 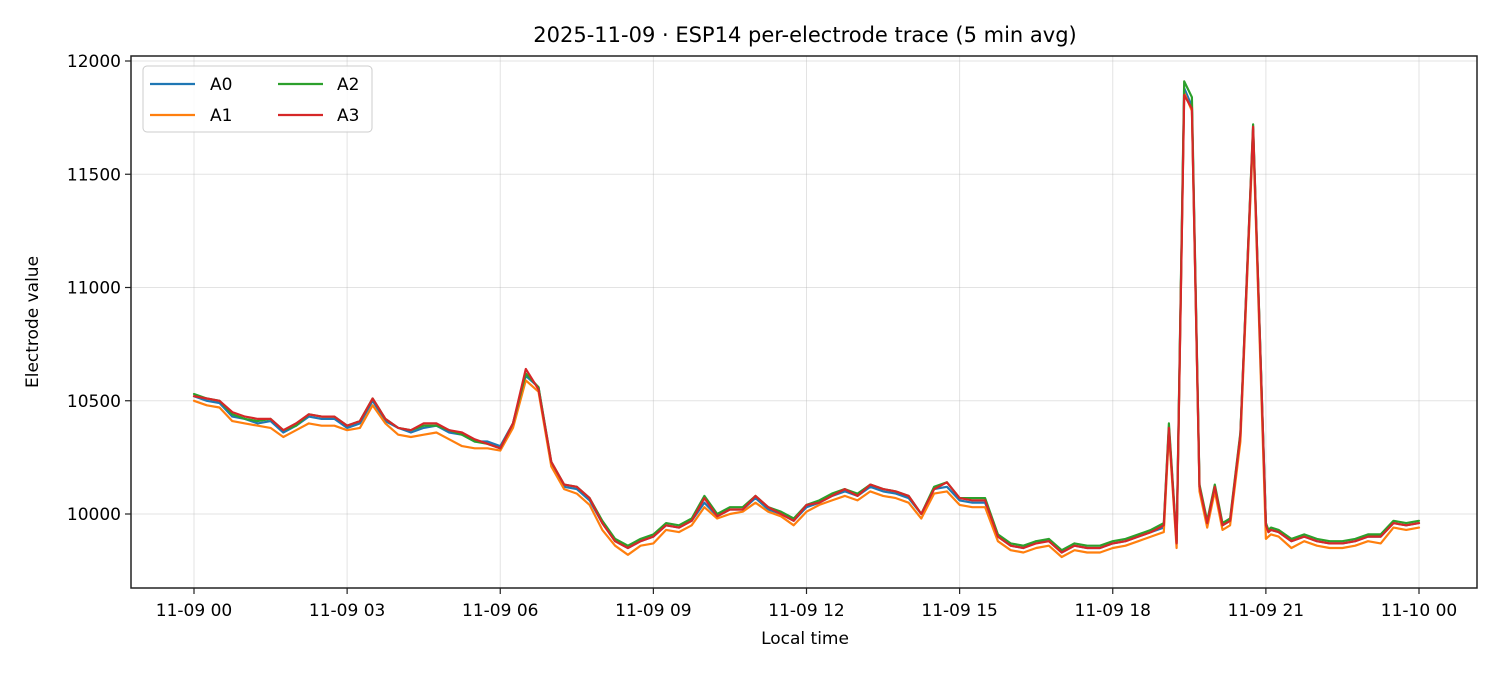 I want to click on legend-label-a2: A2, so click(x=348, y=85).